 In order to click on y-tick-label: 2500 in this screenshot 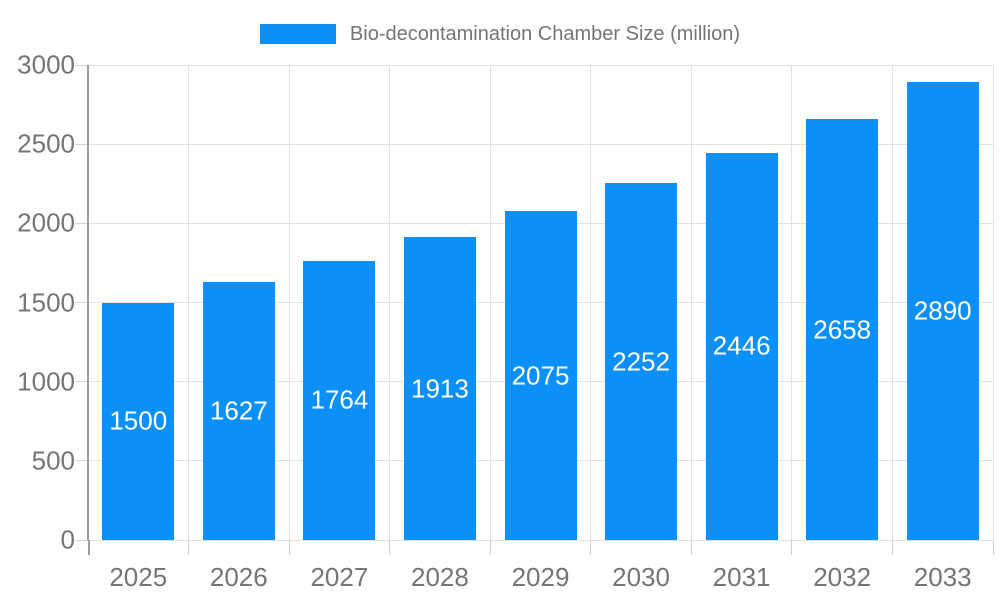, I will do `click(46, 143)`.